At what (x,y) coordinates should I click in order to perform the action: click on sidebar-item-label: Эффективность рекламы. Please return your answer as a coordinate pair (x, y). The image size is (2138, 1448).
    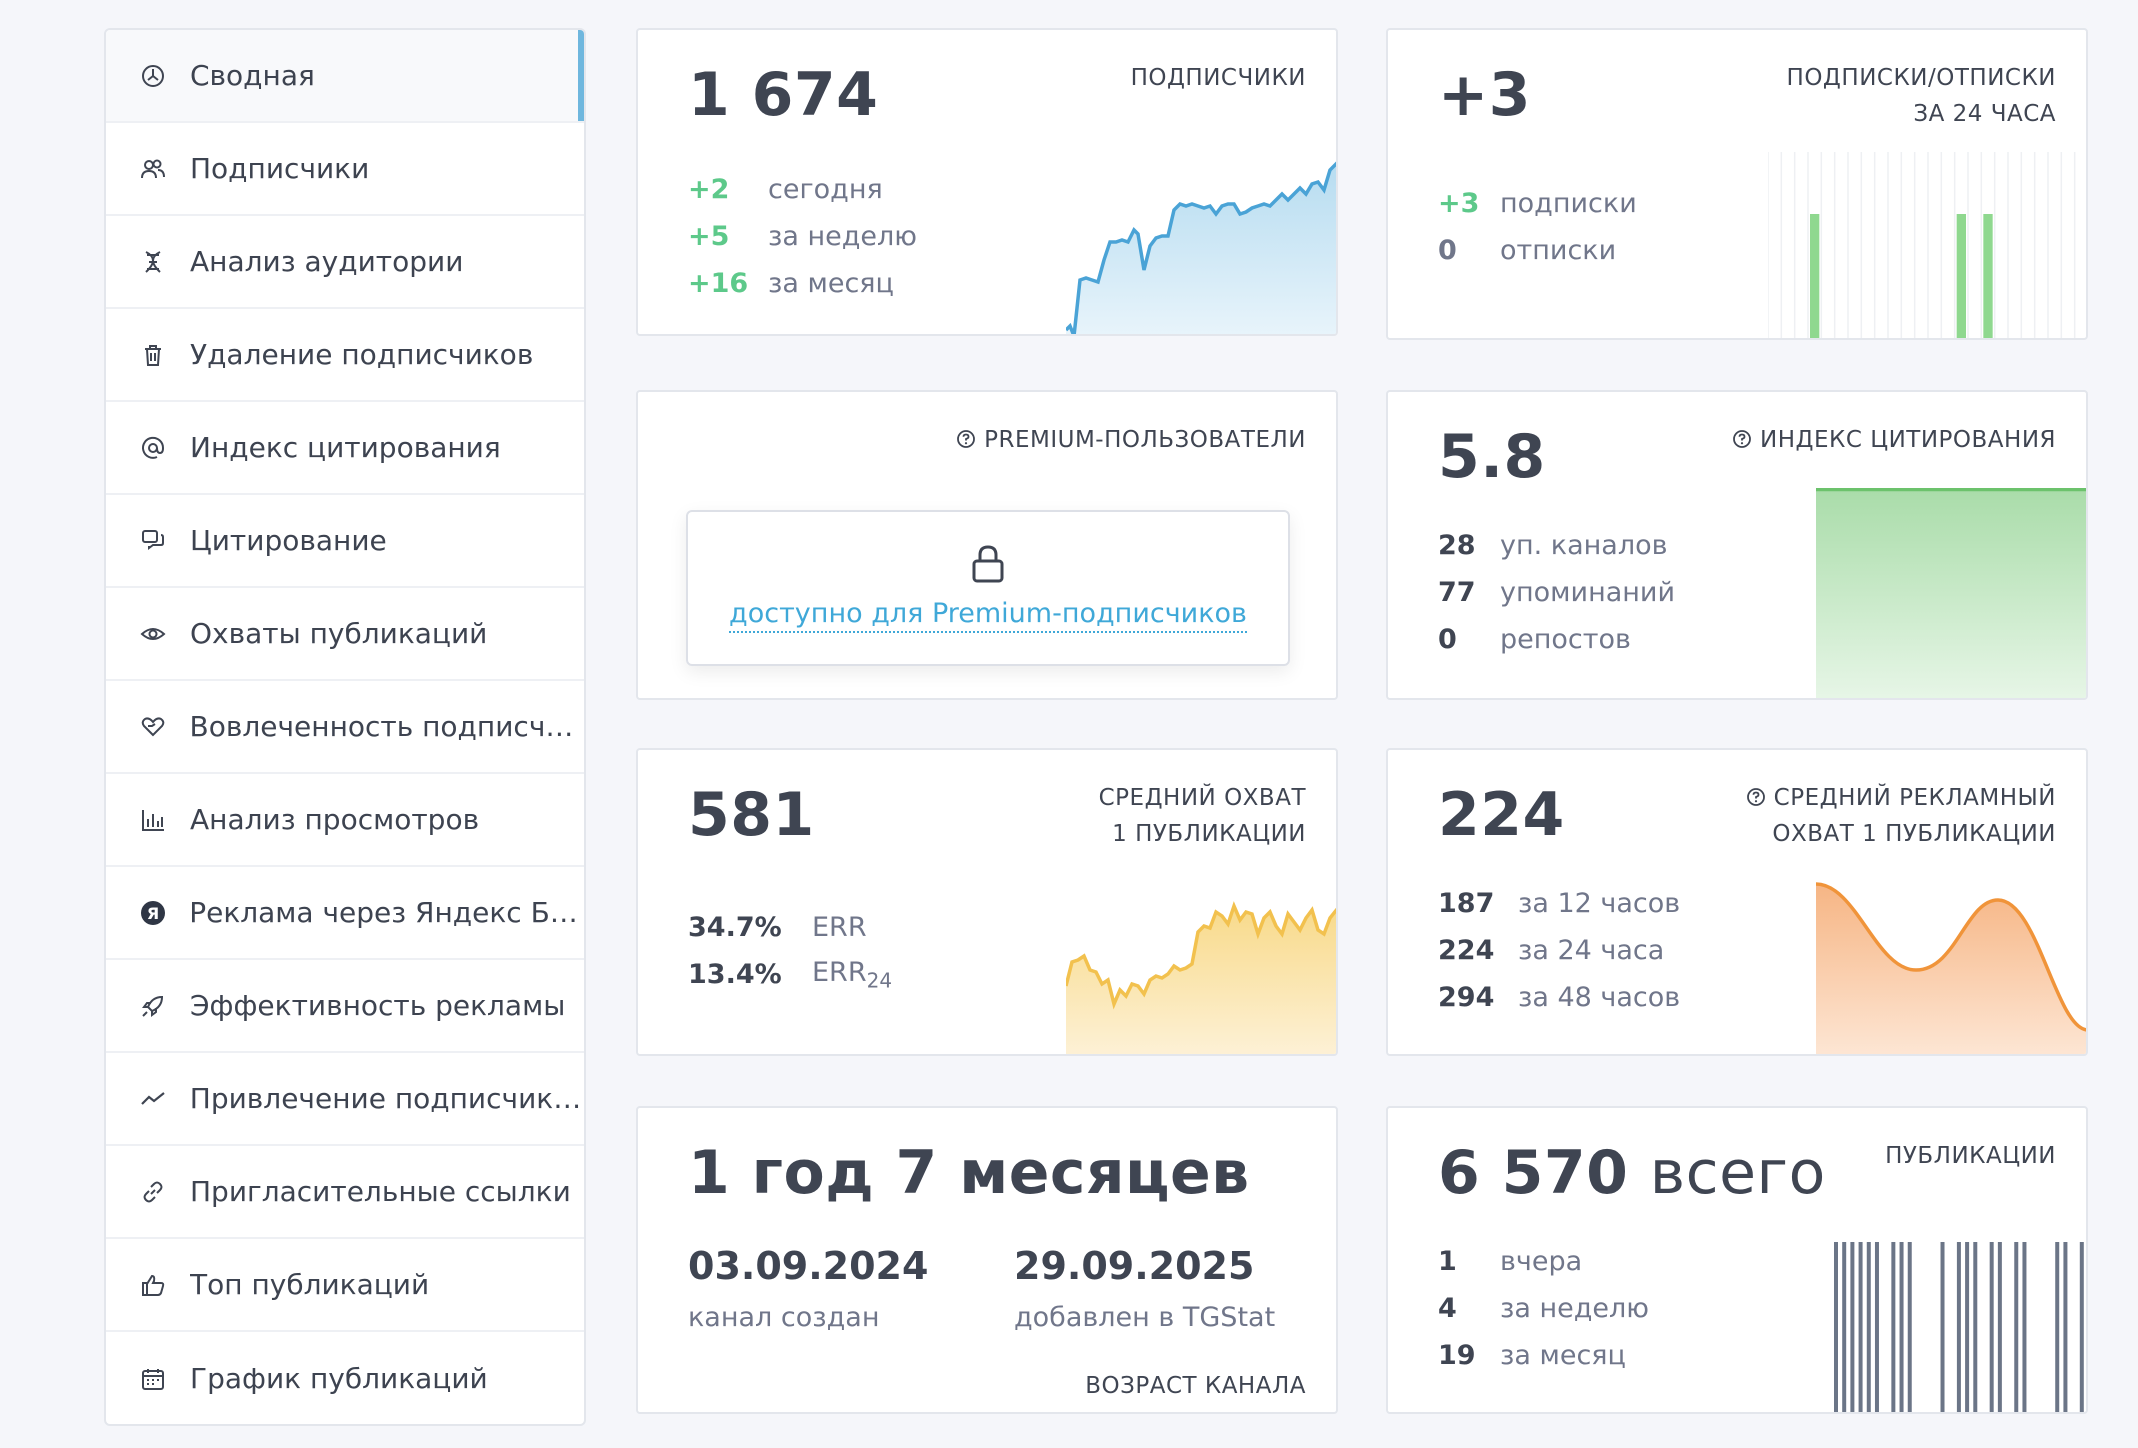
    Looking at the image, I should click on (378, 1005).